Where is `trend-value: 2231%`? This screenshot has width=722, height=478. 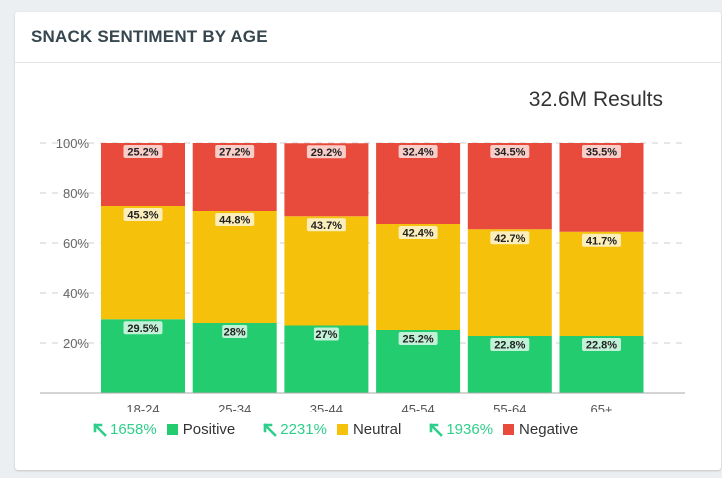 trend-value: 2231% is located at coordinates (303, 429).